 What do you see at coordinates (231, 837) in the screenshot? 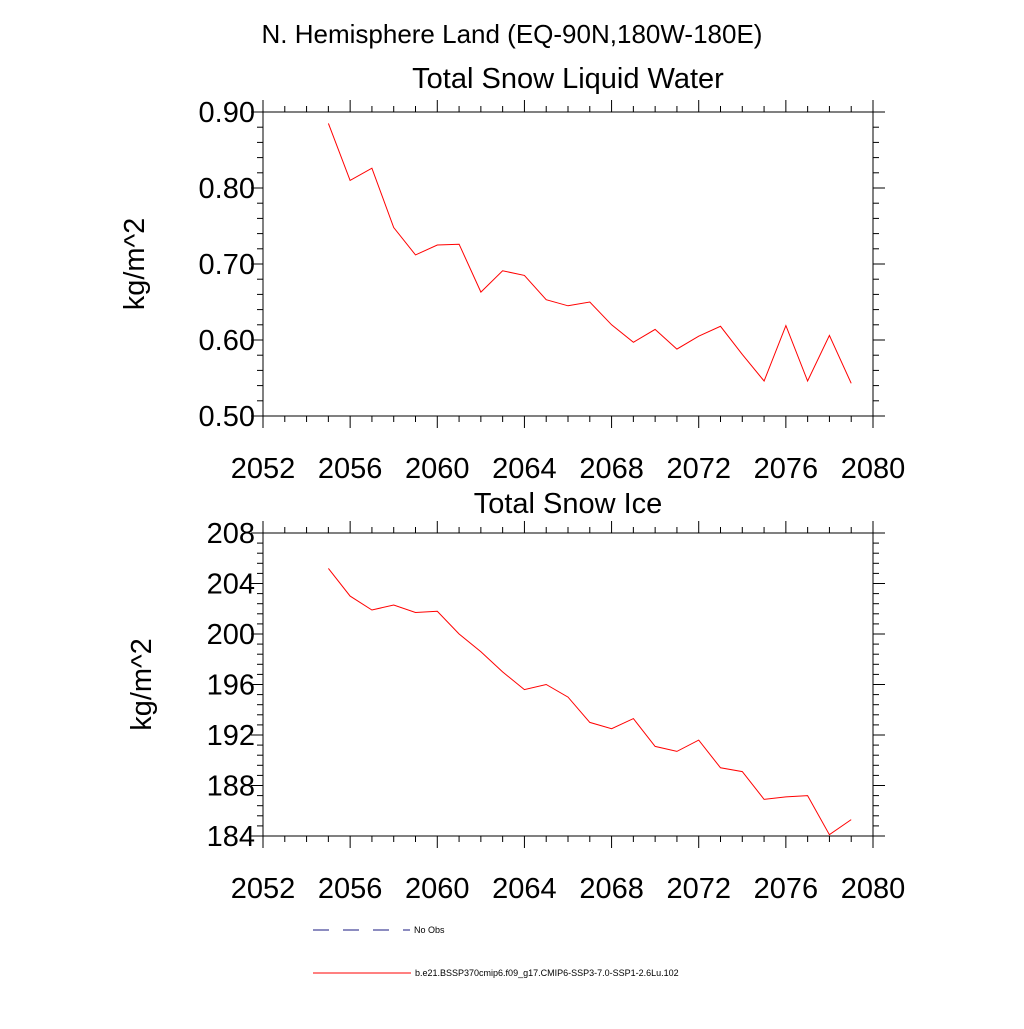
I see `y-tick-label: 184` at bounding box center [231, 837].